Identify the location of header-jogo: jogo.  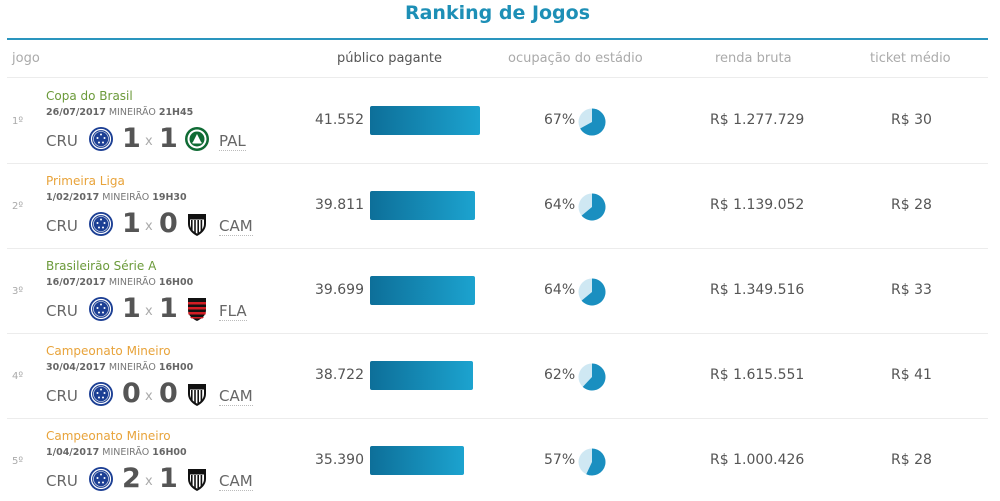
(26, 58).